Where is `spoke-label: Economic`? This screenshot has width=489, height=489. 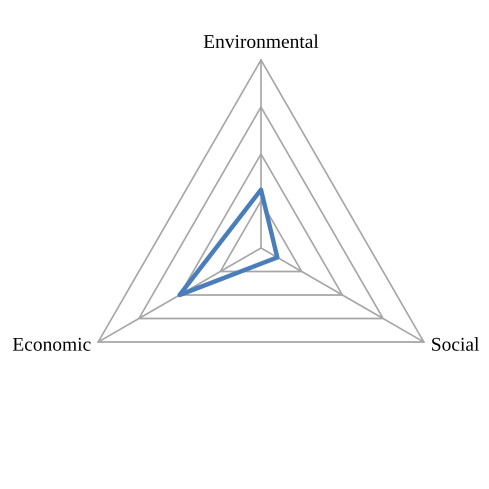 spoke-label: Economic is located at coordinates (51, 344).